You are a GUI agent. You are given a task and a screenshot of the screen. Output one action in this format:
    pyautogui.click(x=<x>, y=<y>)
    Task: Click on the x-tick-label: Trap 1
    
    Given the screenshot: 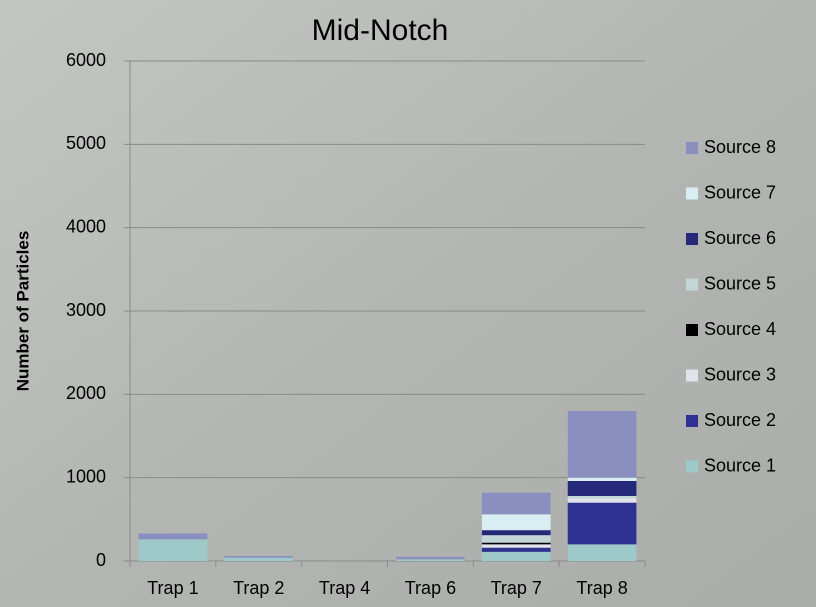 What is the action you would take?
    pyautogui.click(x=172, y=588)
    